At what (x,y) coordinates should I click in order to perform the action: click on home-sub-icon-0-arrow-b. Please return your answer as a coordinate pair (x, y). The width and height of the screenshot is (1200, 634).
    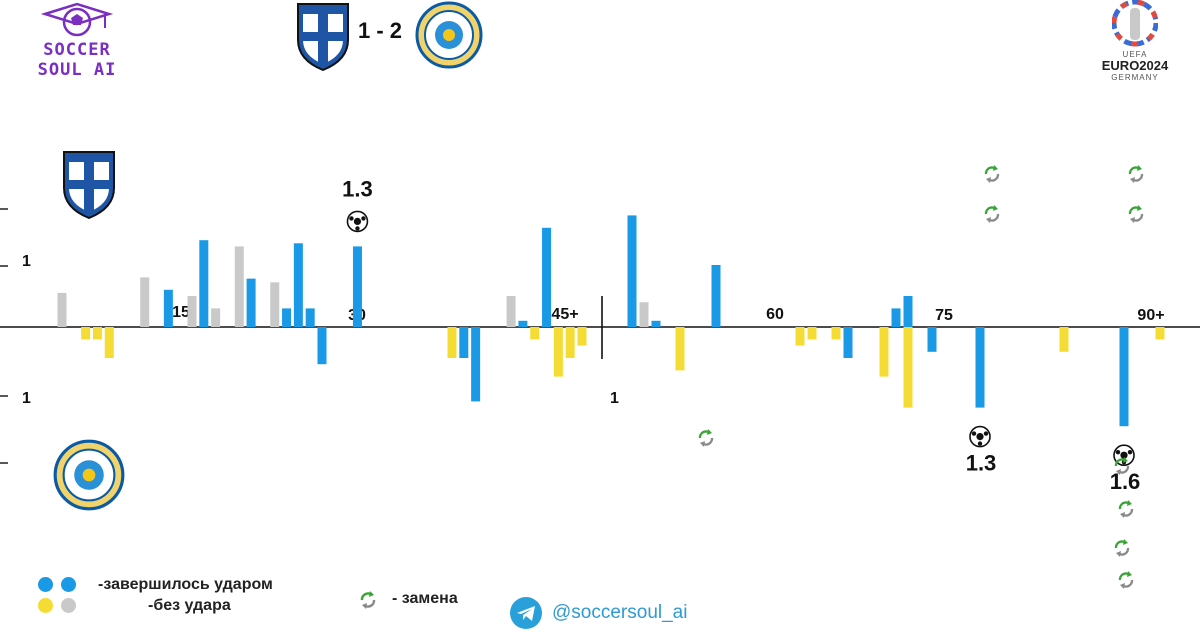
    Looking at the image, I should click on (988, 180).